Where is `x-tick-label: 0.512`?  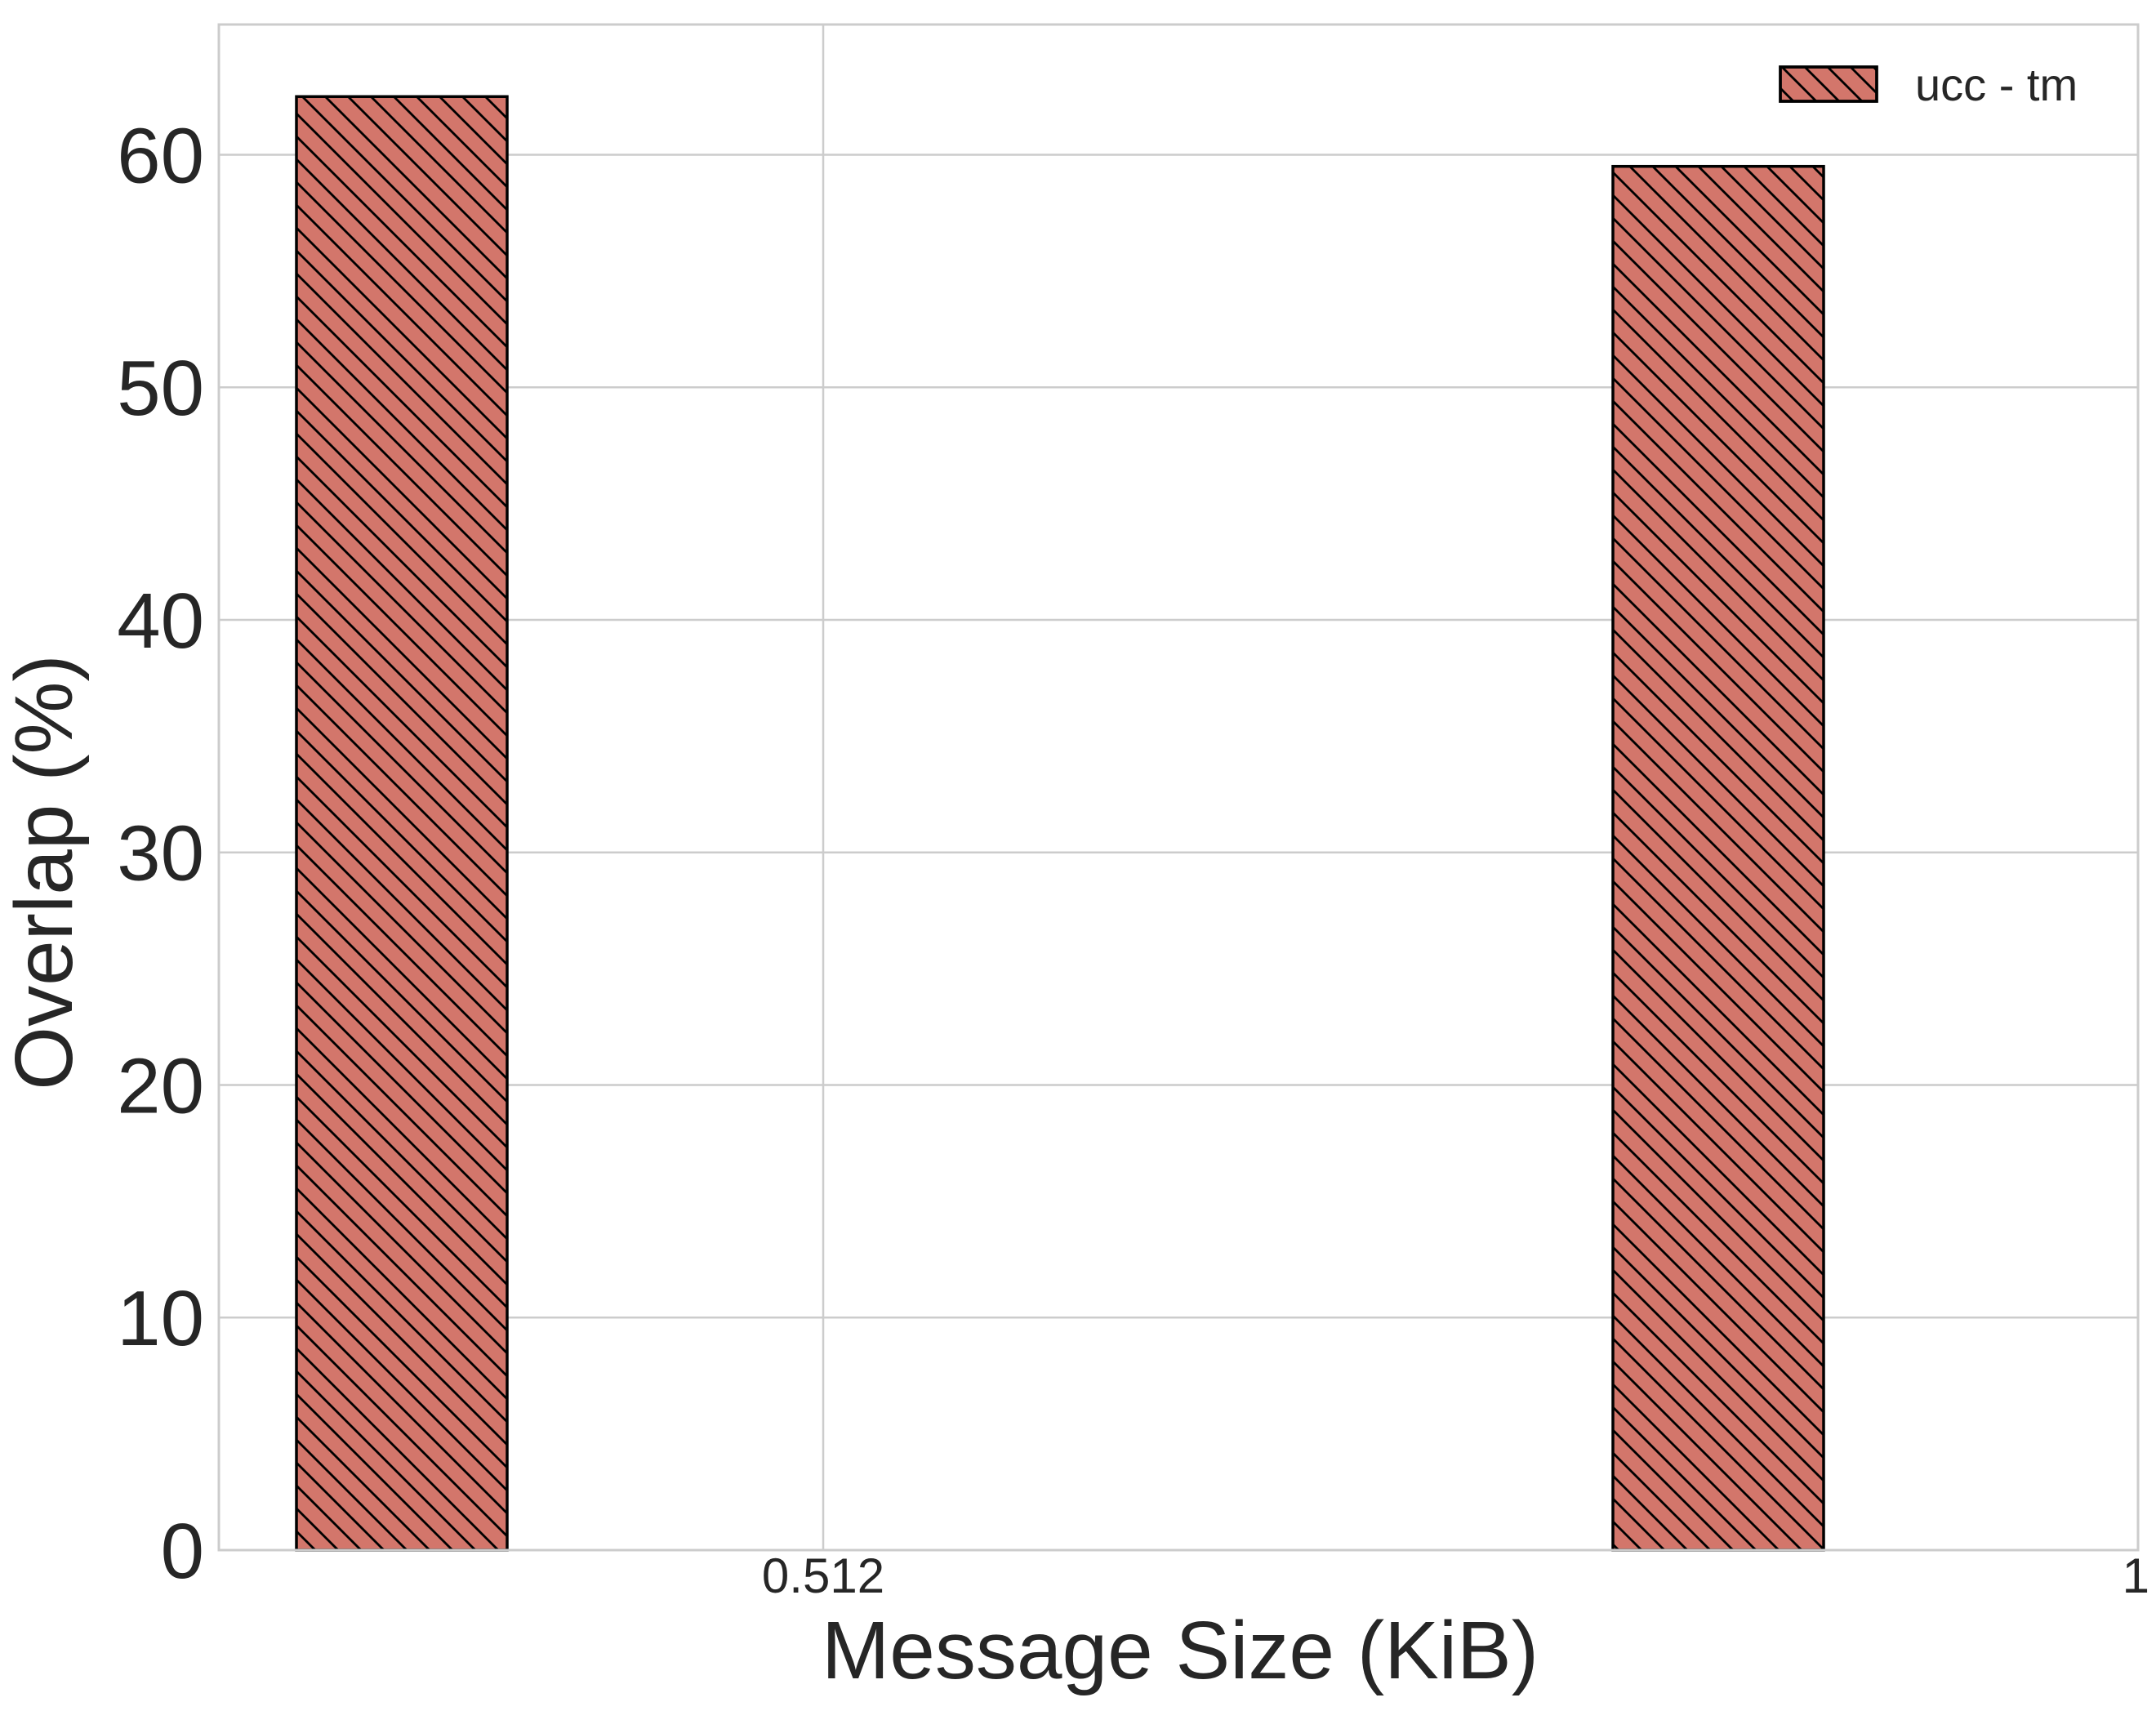
x-tick-label: 0.512 is located at coordinates (823, 1575).